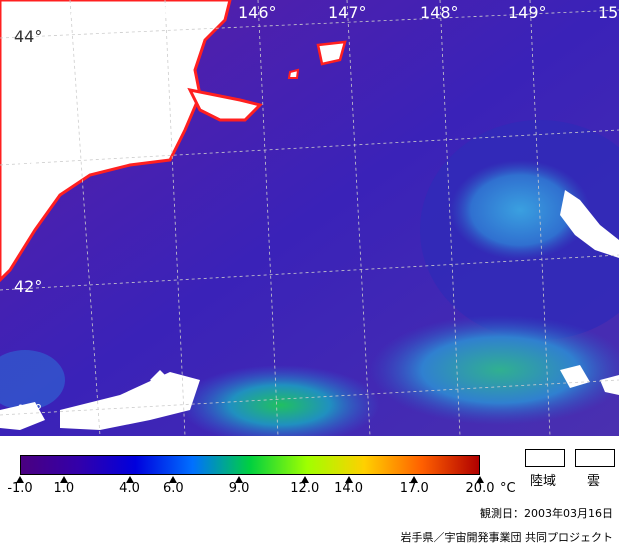  Describe the element at coordinates (28, 286) in the screenshot. I see `latitude-label: 42°` at that location.